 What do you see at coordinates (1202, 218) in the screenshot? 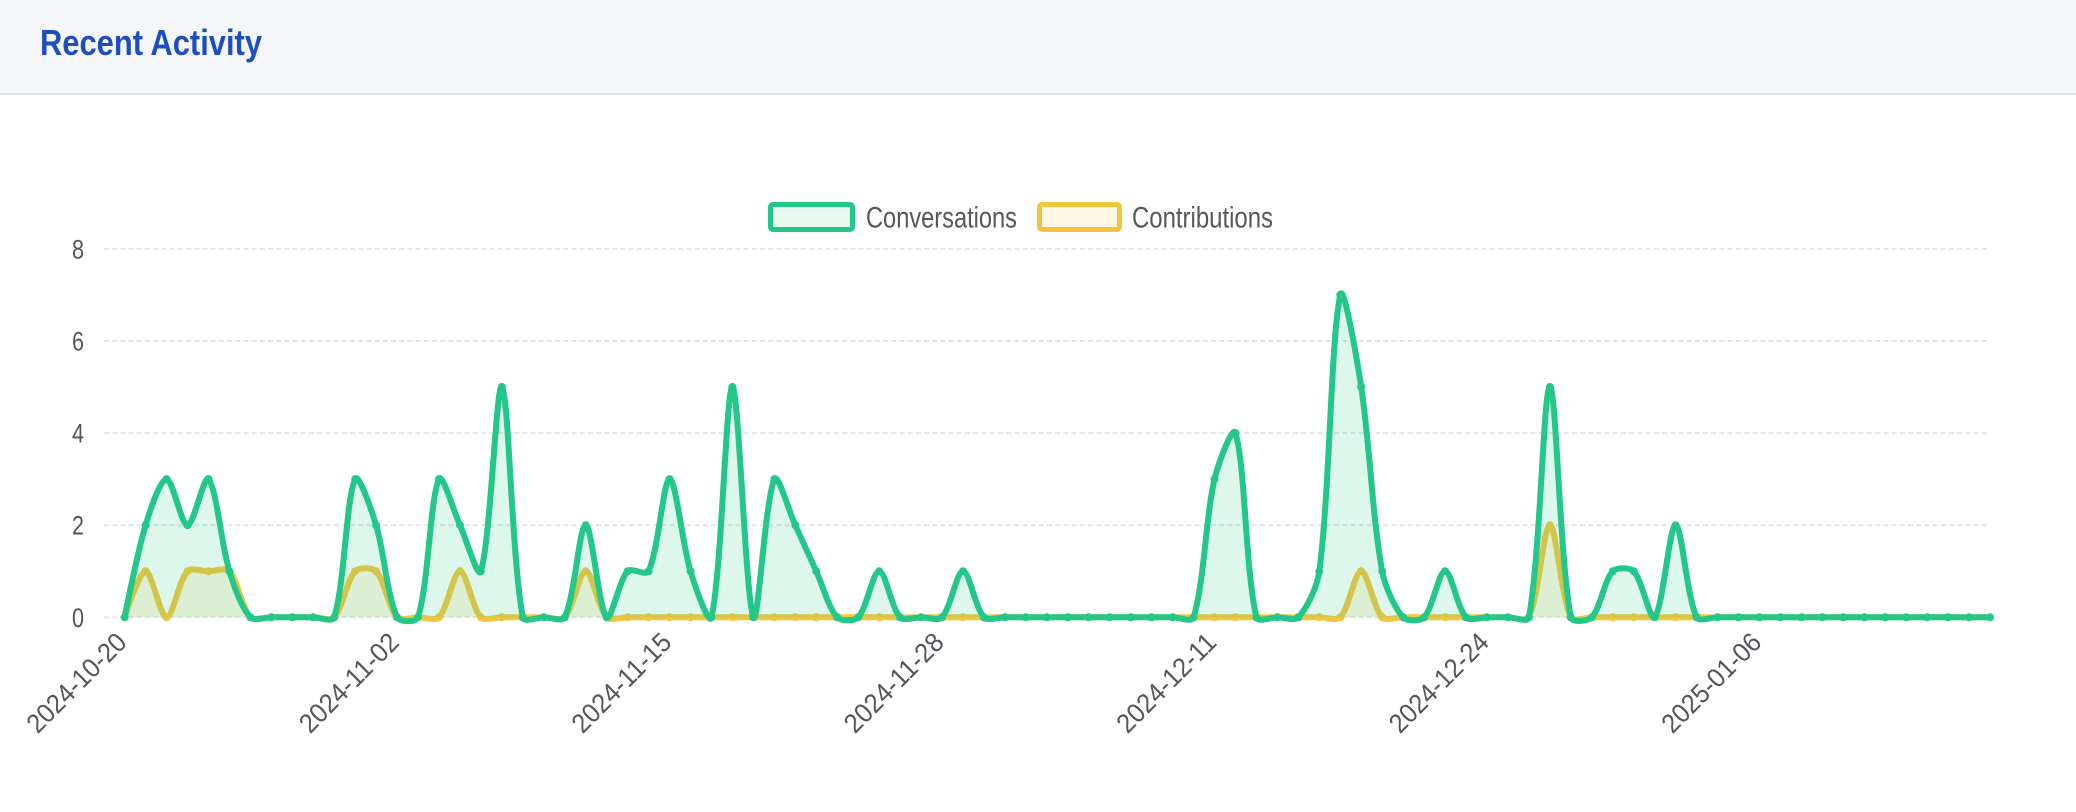
I see `svg-text: Contributions` at bounding box center [1202, 218].